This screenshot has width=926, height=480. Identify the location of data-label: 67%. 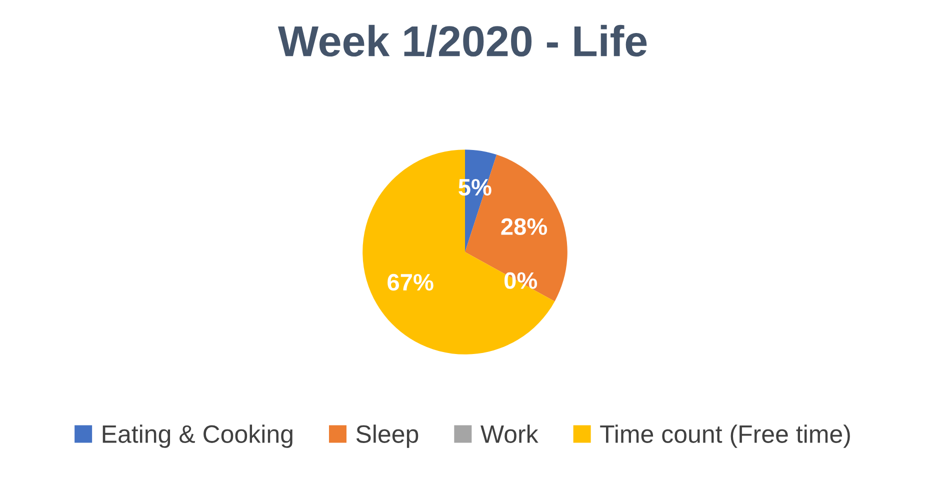
(411, 282).